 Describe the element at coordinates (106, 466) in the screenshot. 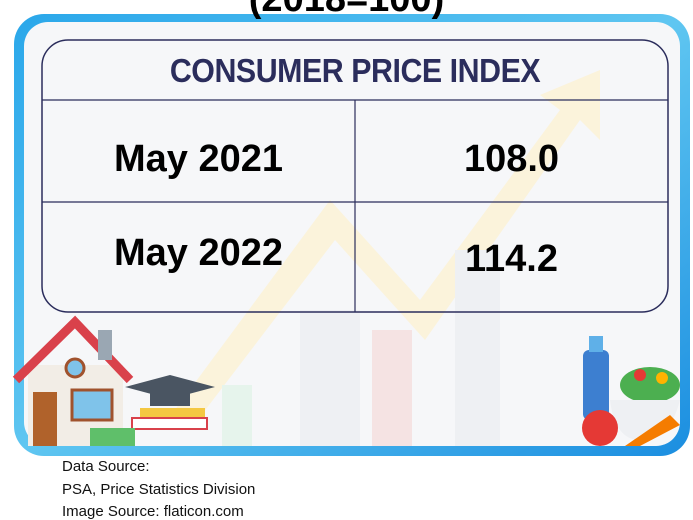

I see `source-label: Data Source:` at that location.